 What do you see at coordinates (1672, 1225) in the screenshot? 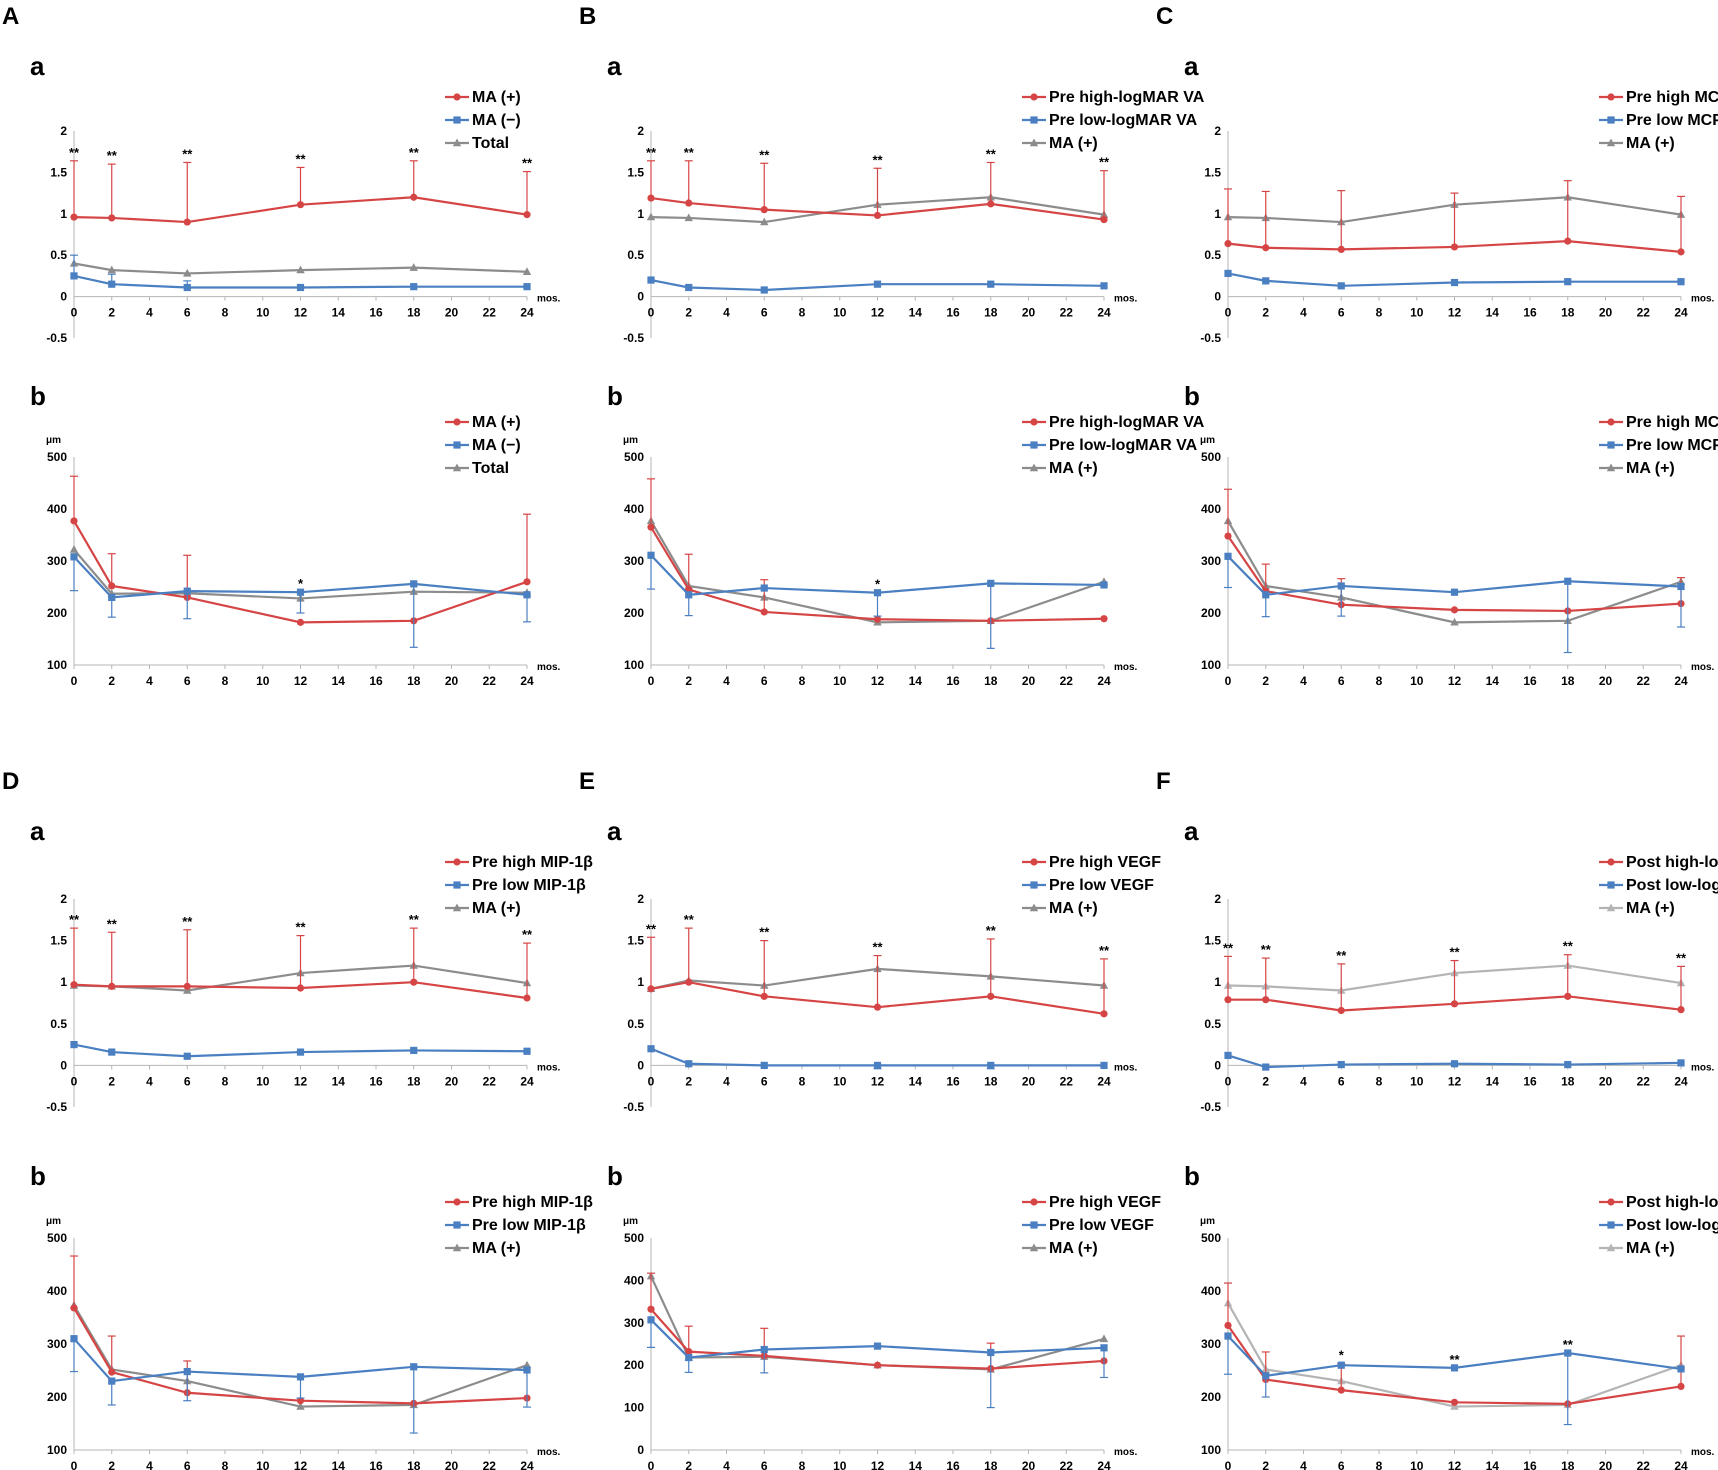
I see `legend-label: Post low-logMAR VA` at bounding box center [1672, 1225].